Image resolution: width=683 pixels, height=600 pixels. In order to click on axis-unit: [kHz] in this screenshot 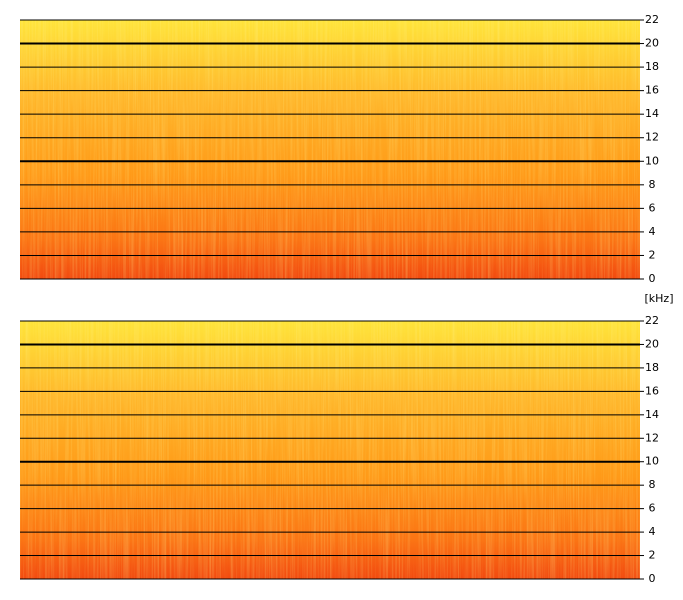, I will do `click(659, 298)`.